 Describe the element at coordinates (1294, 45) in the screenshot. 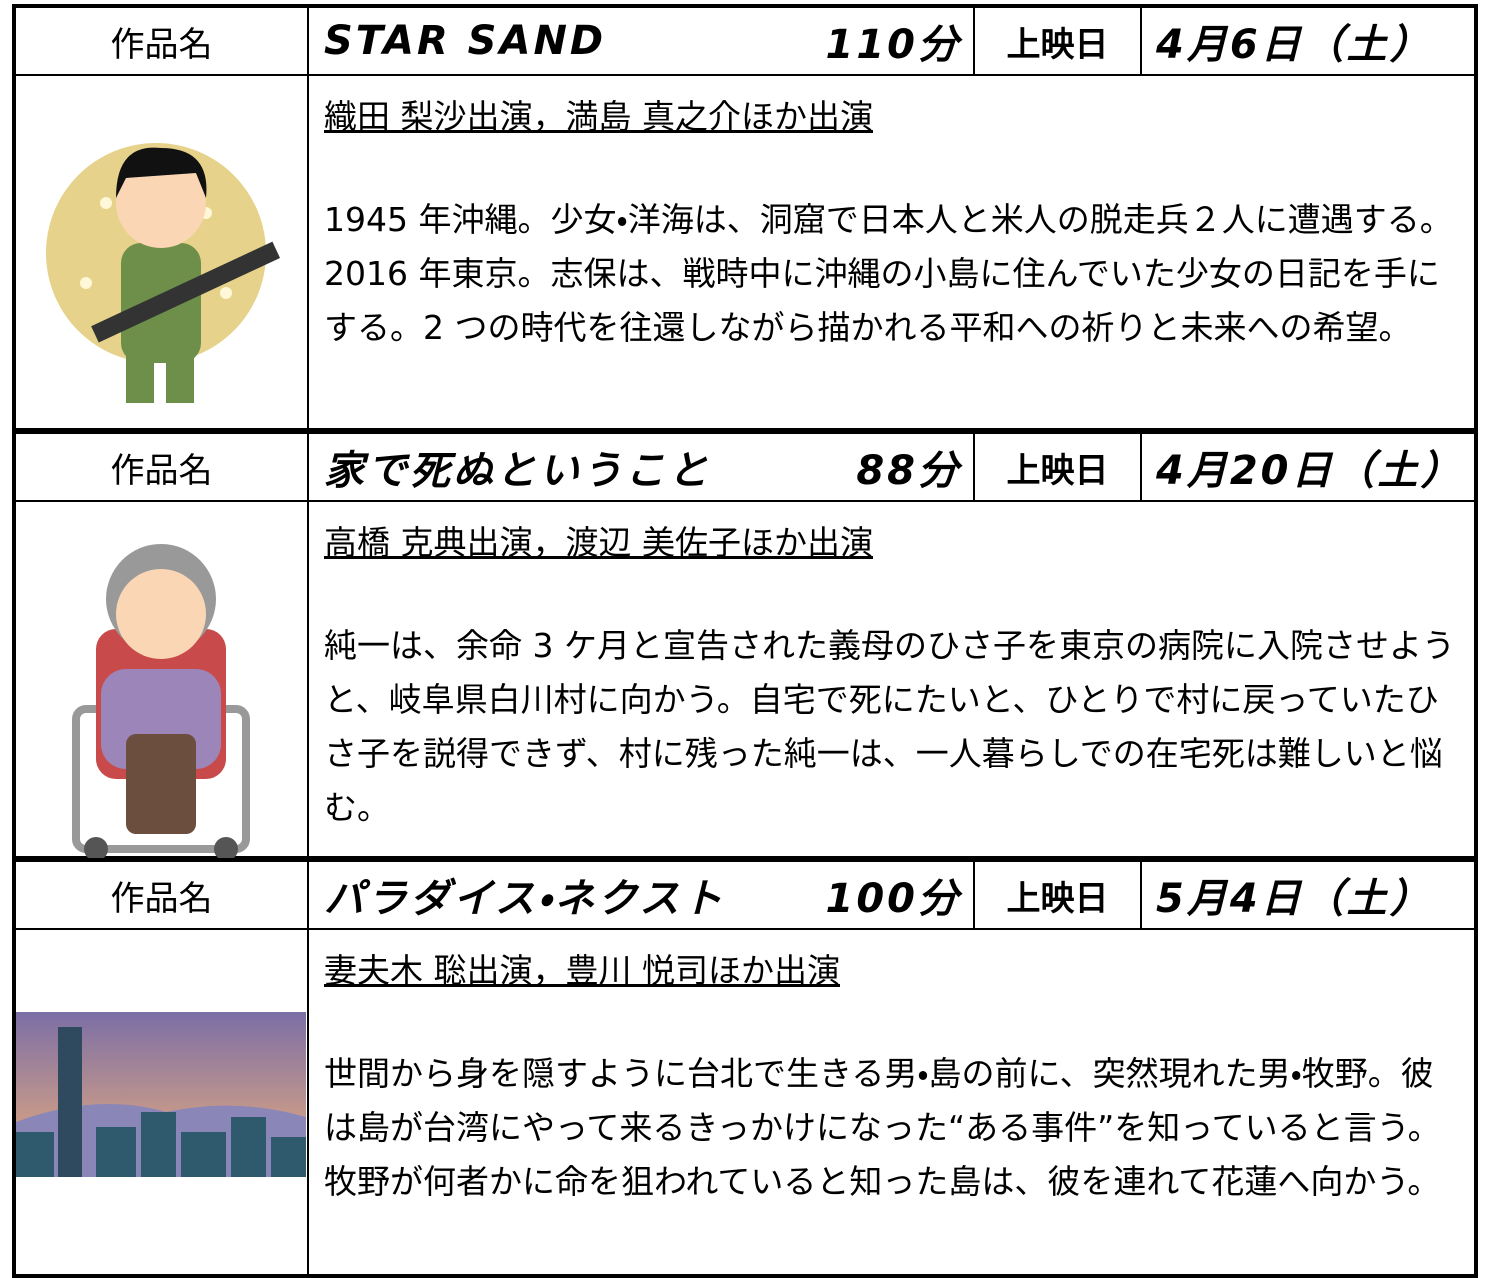

I see `date: 4月6日（土）` at that location.